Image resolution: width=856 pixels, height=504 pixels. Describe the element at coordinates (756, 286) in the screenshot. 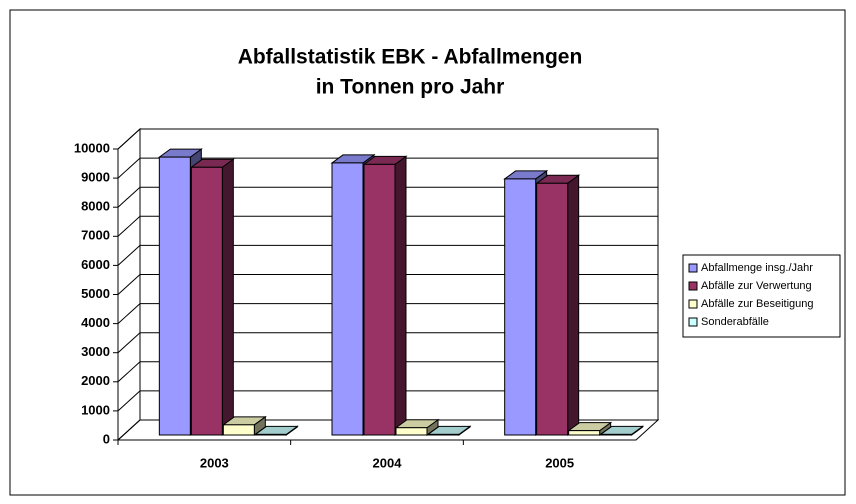

I see `legend-label: Abfälle zur Verwertung` at that location.